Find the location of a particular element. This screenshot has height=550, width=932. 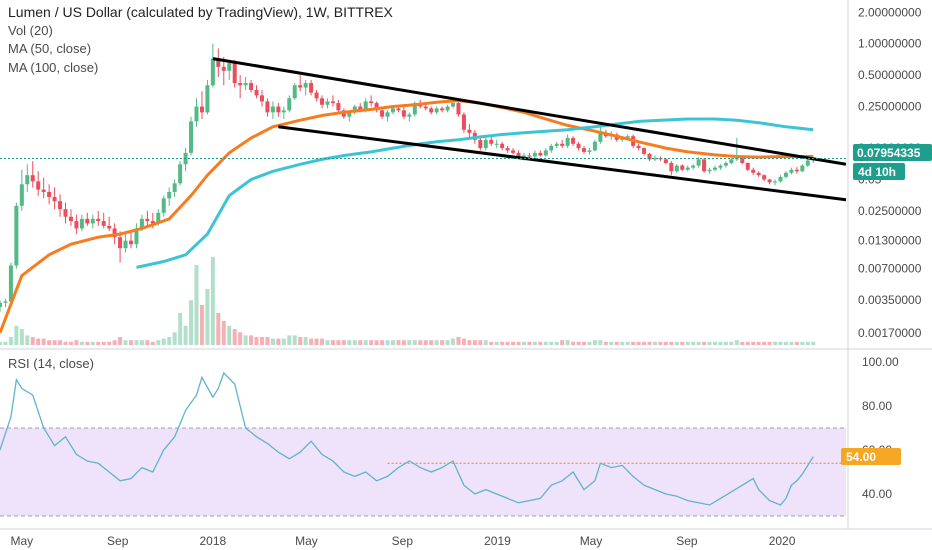

countdown-tag-bg is located at coordinates (879, 171).